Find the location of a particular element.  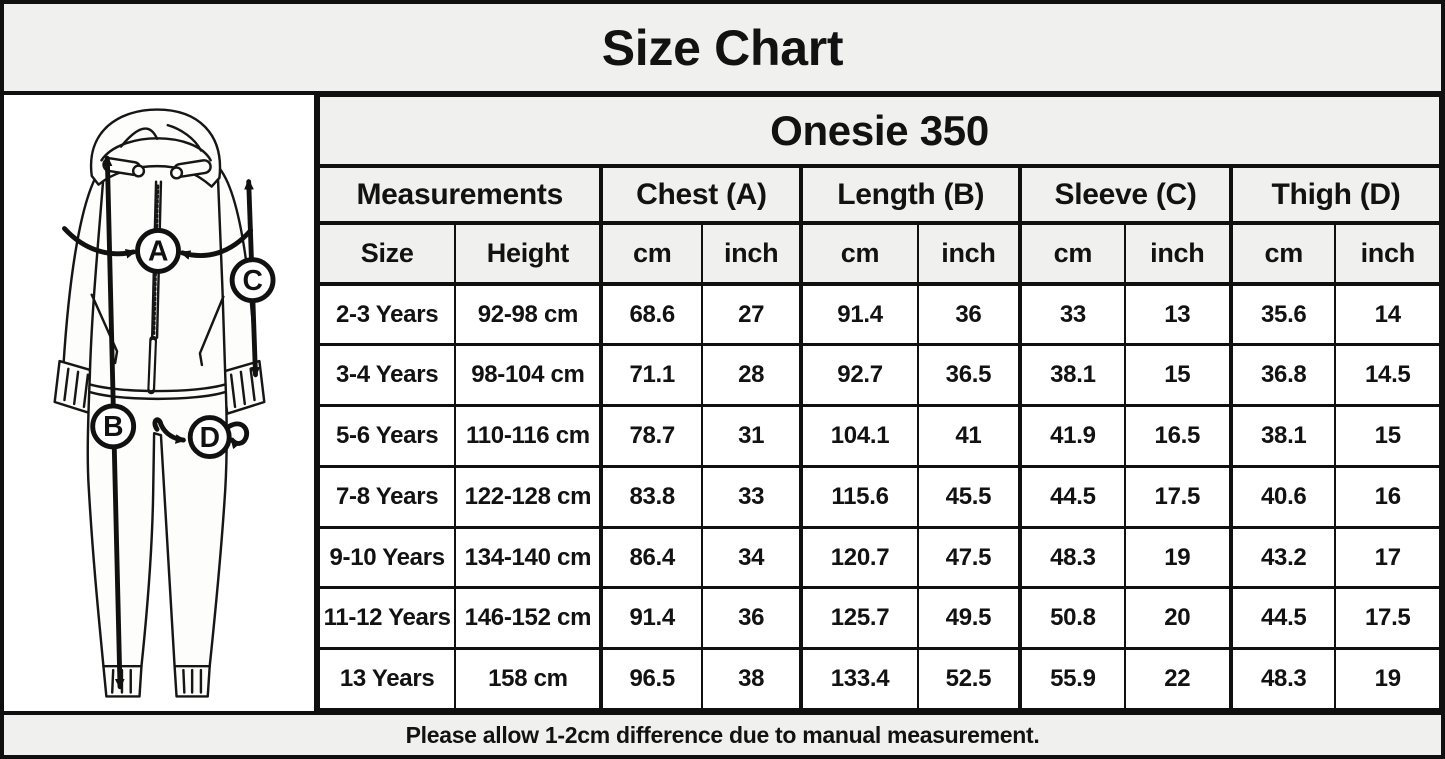

sleeve-label-circle is located at coordinates (252, 280).